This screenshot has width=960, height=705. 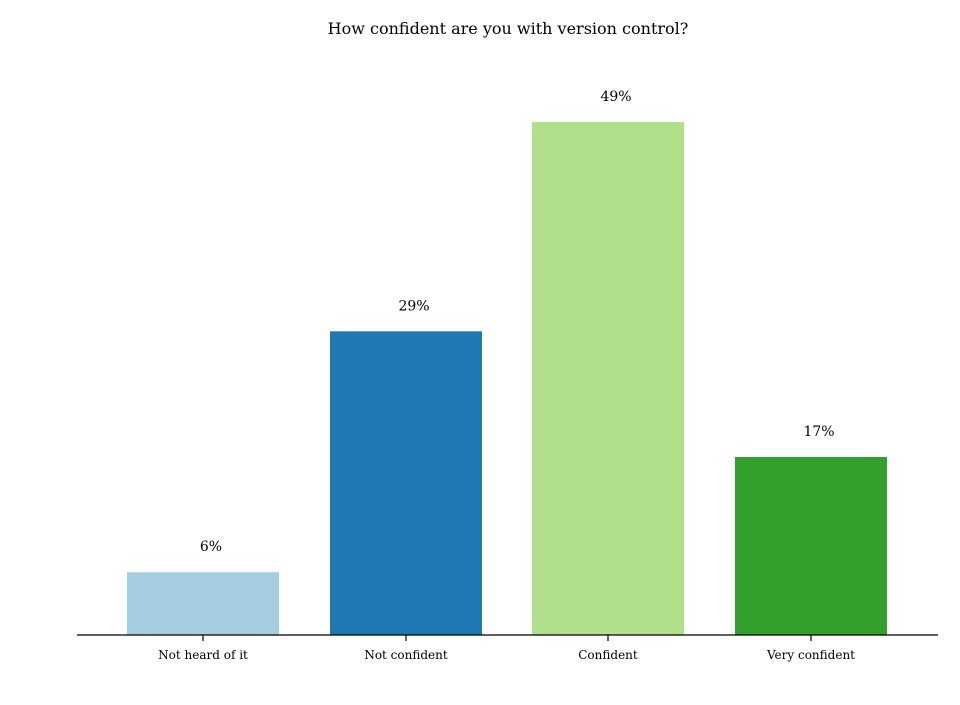 I want to click on value-label-1: 29%, so click(x=413, y=306).